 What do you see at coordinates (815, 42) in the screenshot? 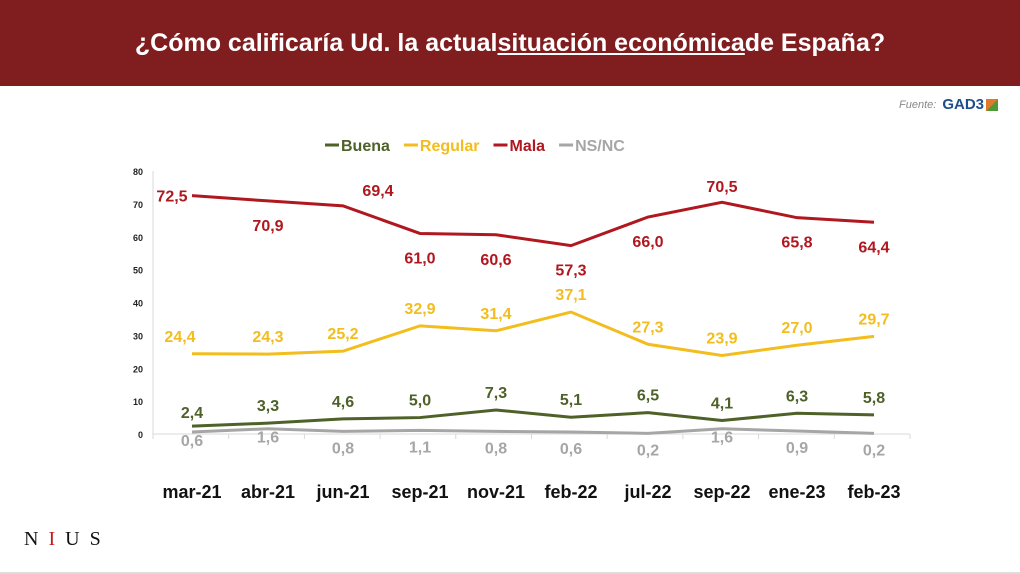
I see `title-post: de España?` at bounding box center [815, 42].